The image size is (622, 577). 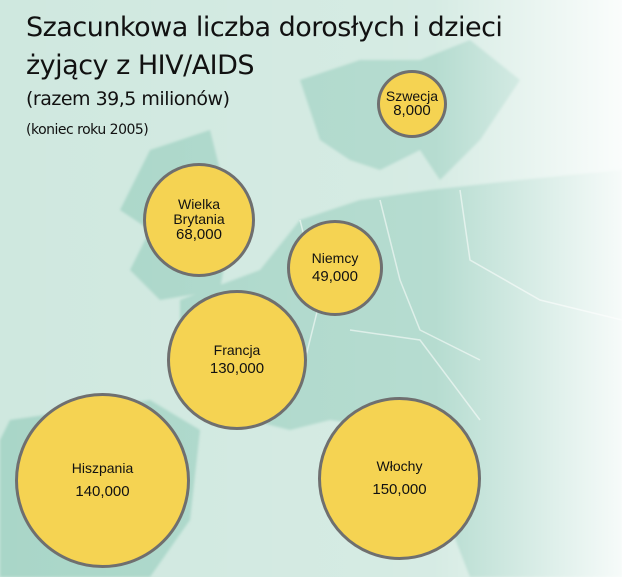 I want to click on bubble-niemcy: Niemcy 49,000, so click(x=335, y=268).